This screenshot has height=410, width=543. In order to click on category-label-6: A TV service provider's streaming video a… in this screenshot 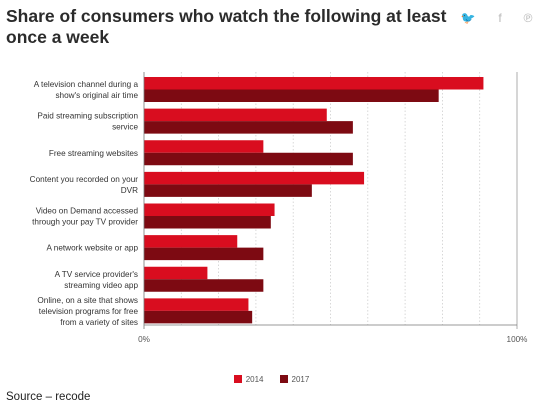, I will do `click(97, 280)`.